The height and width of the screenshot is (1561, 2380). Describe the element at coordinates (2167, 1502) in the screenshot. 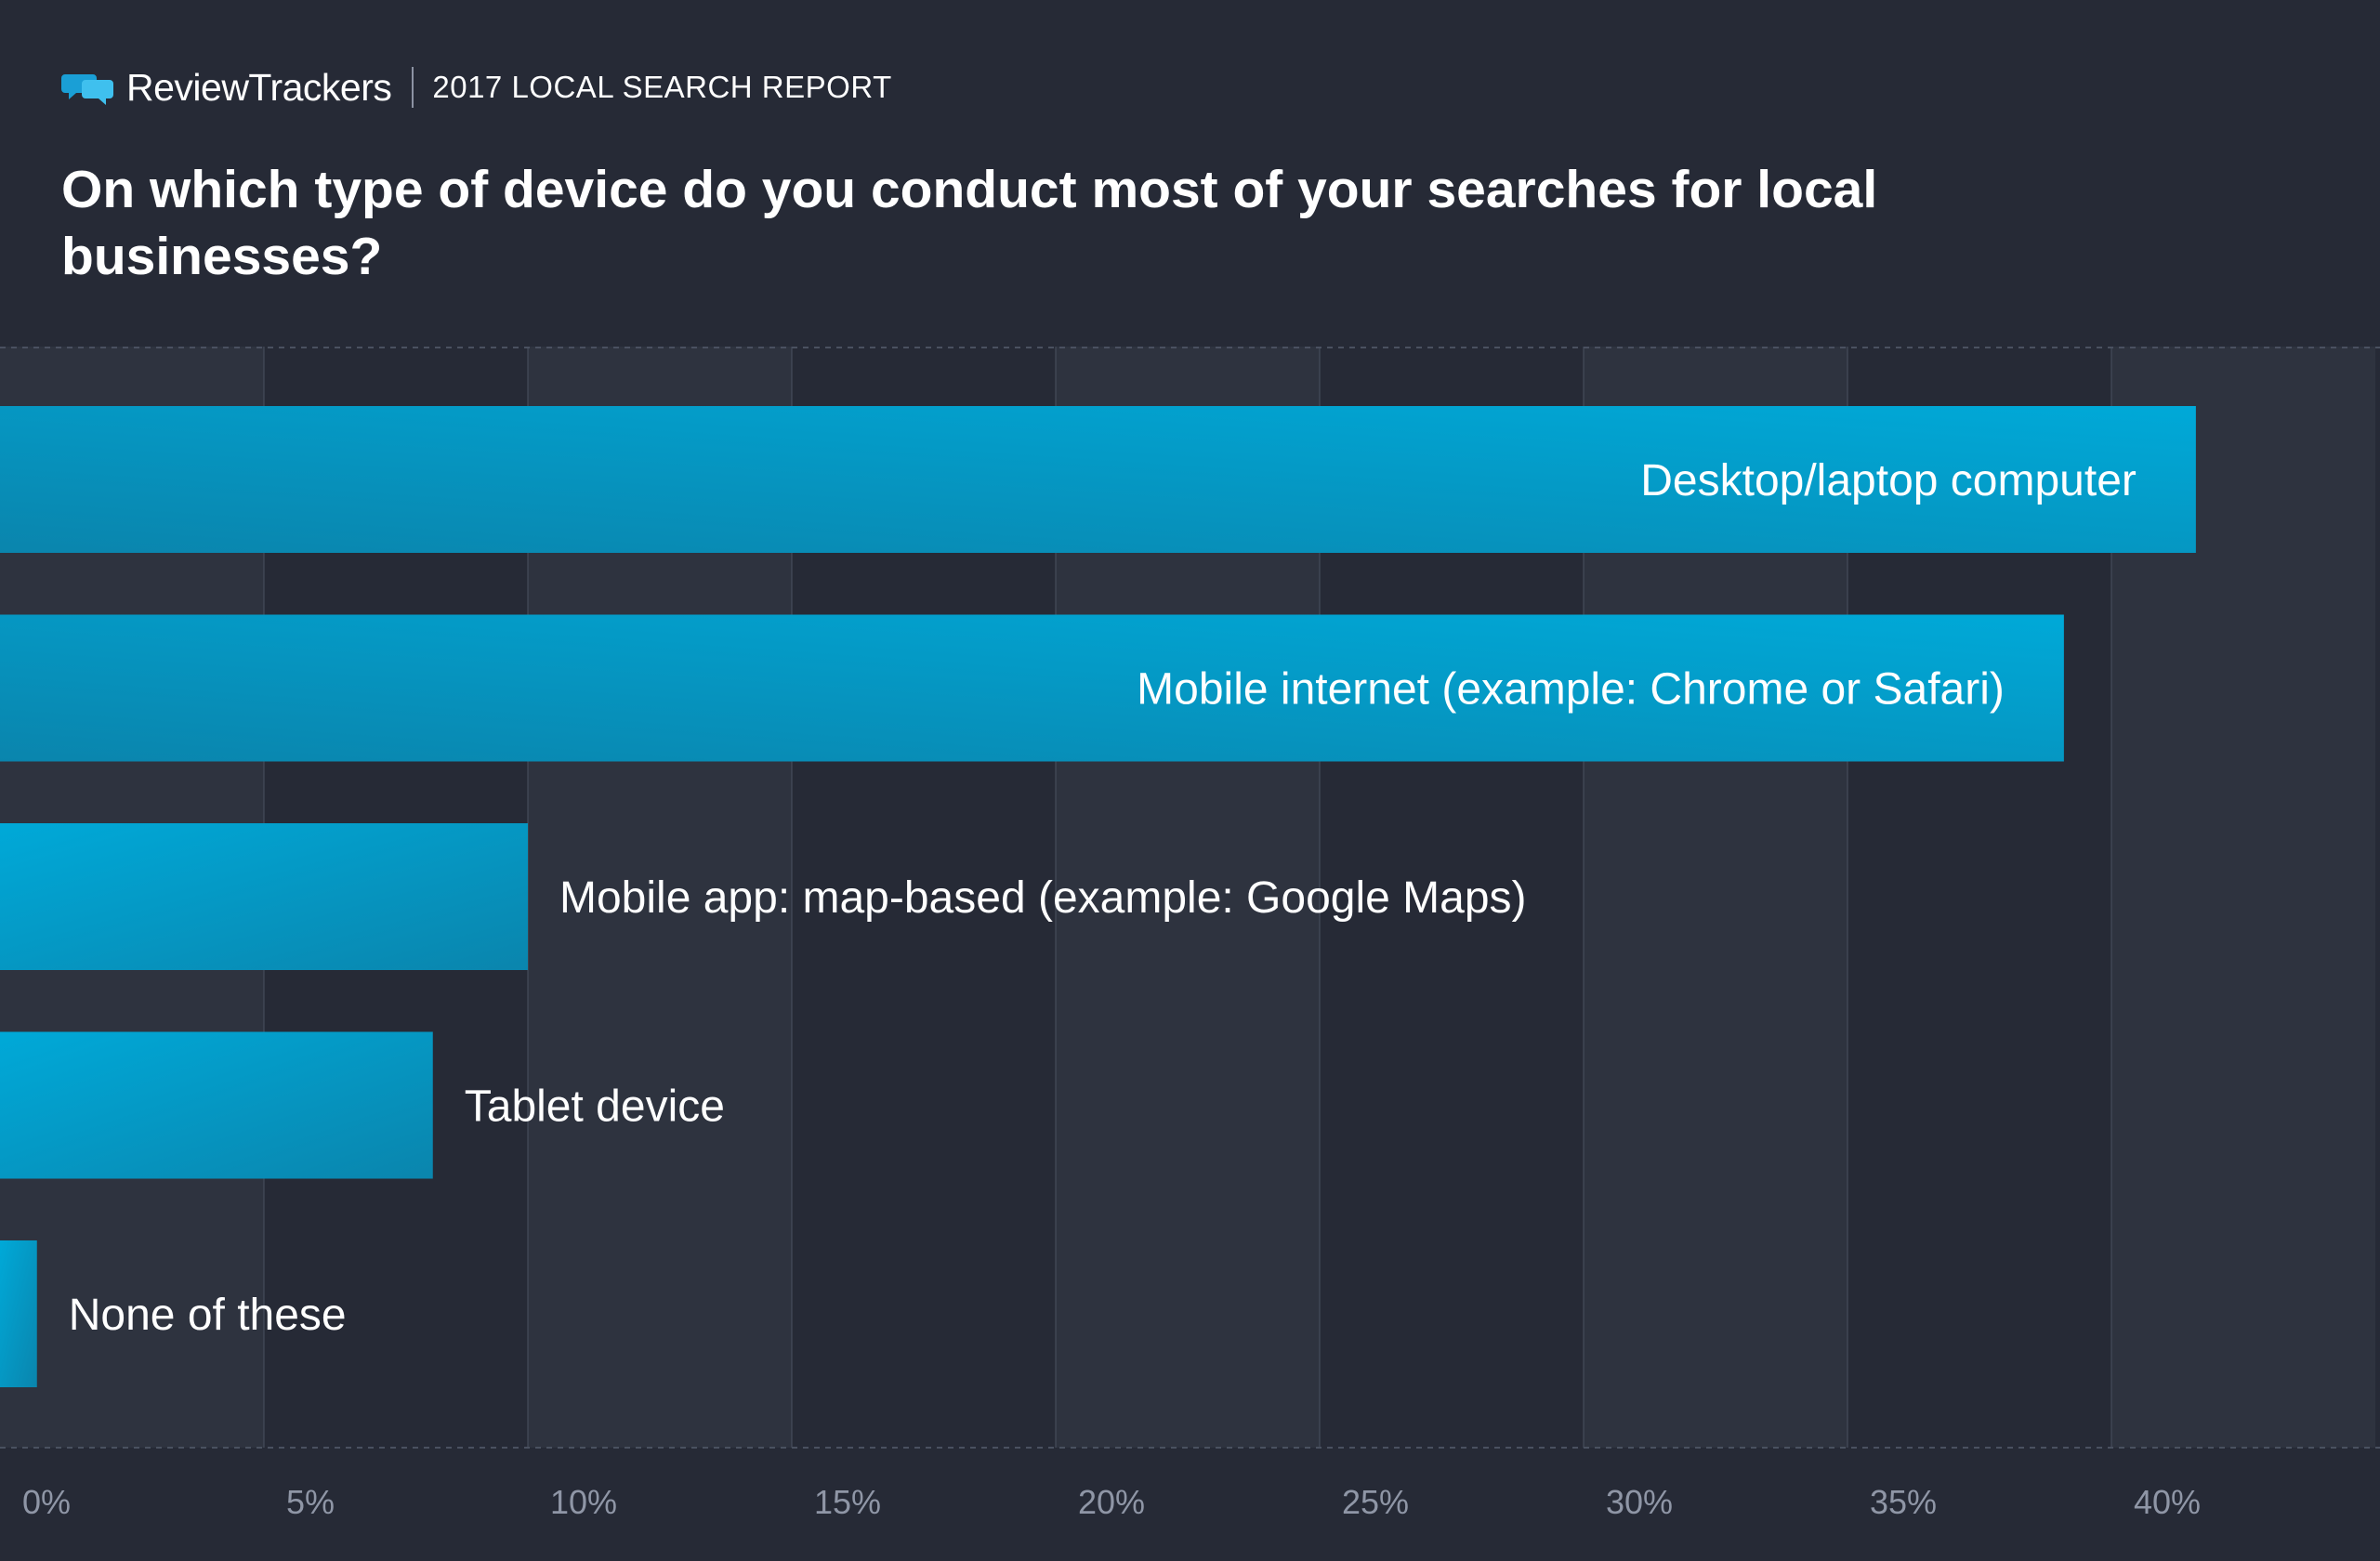

I see `x-tick-label: 40%` at that location.